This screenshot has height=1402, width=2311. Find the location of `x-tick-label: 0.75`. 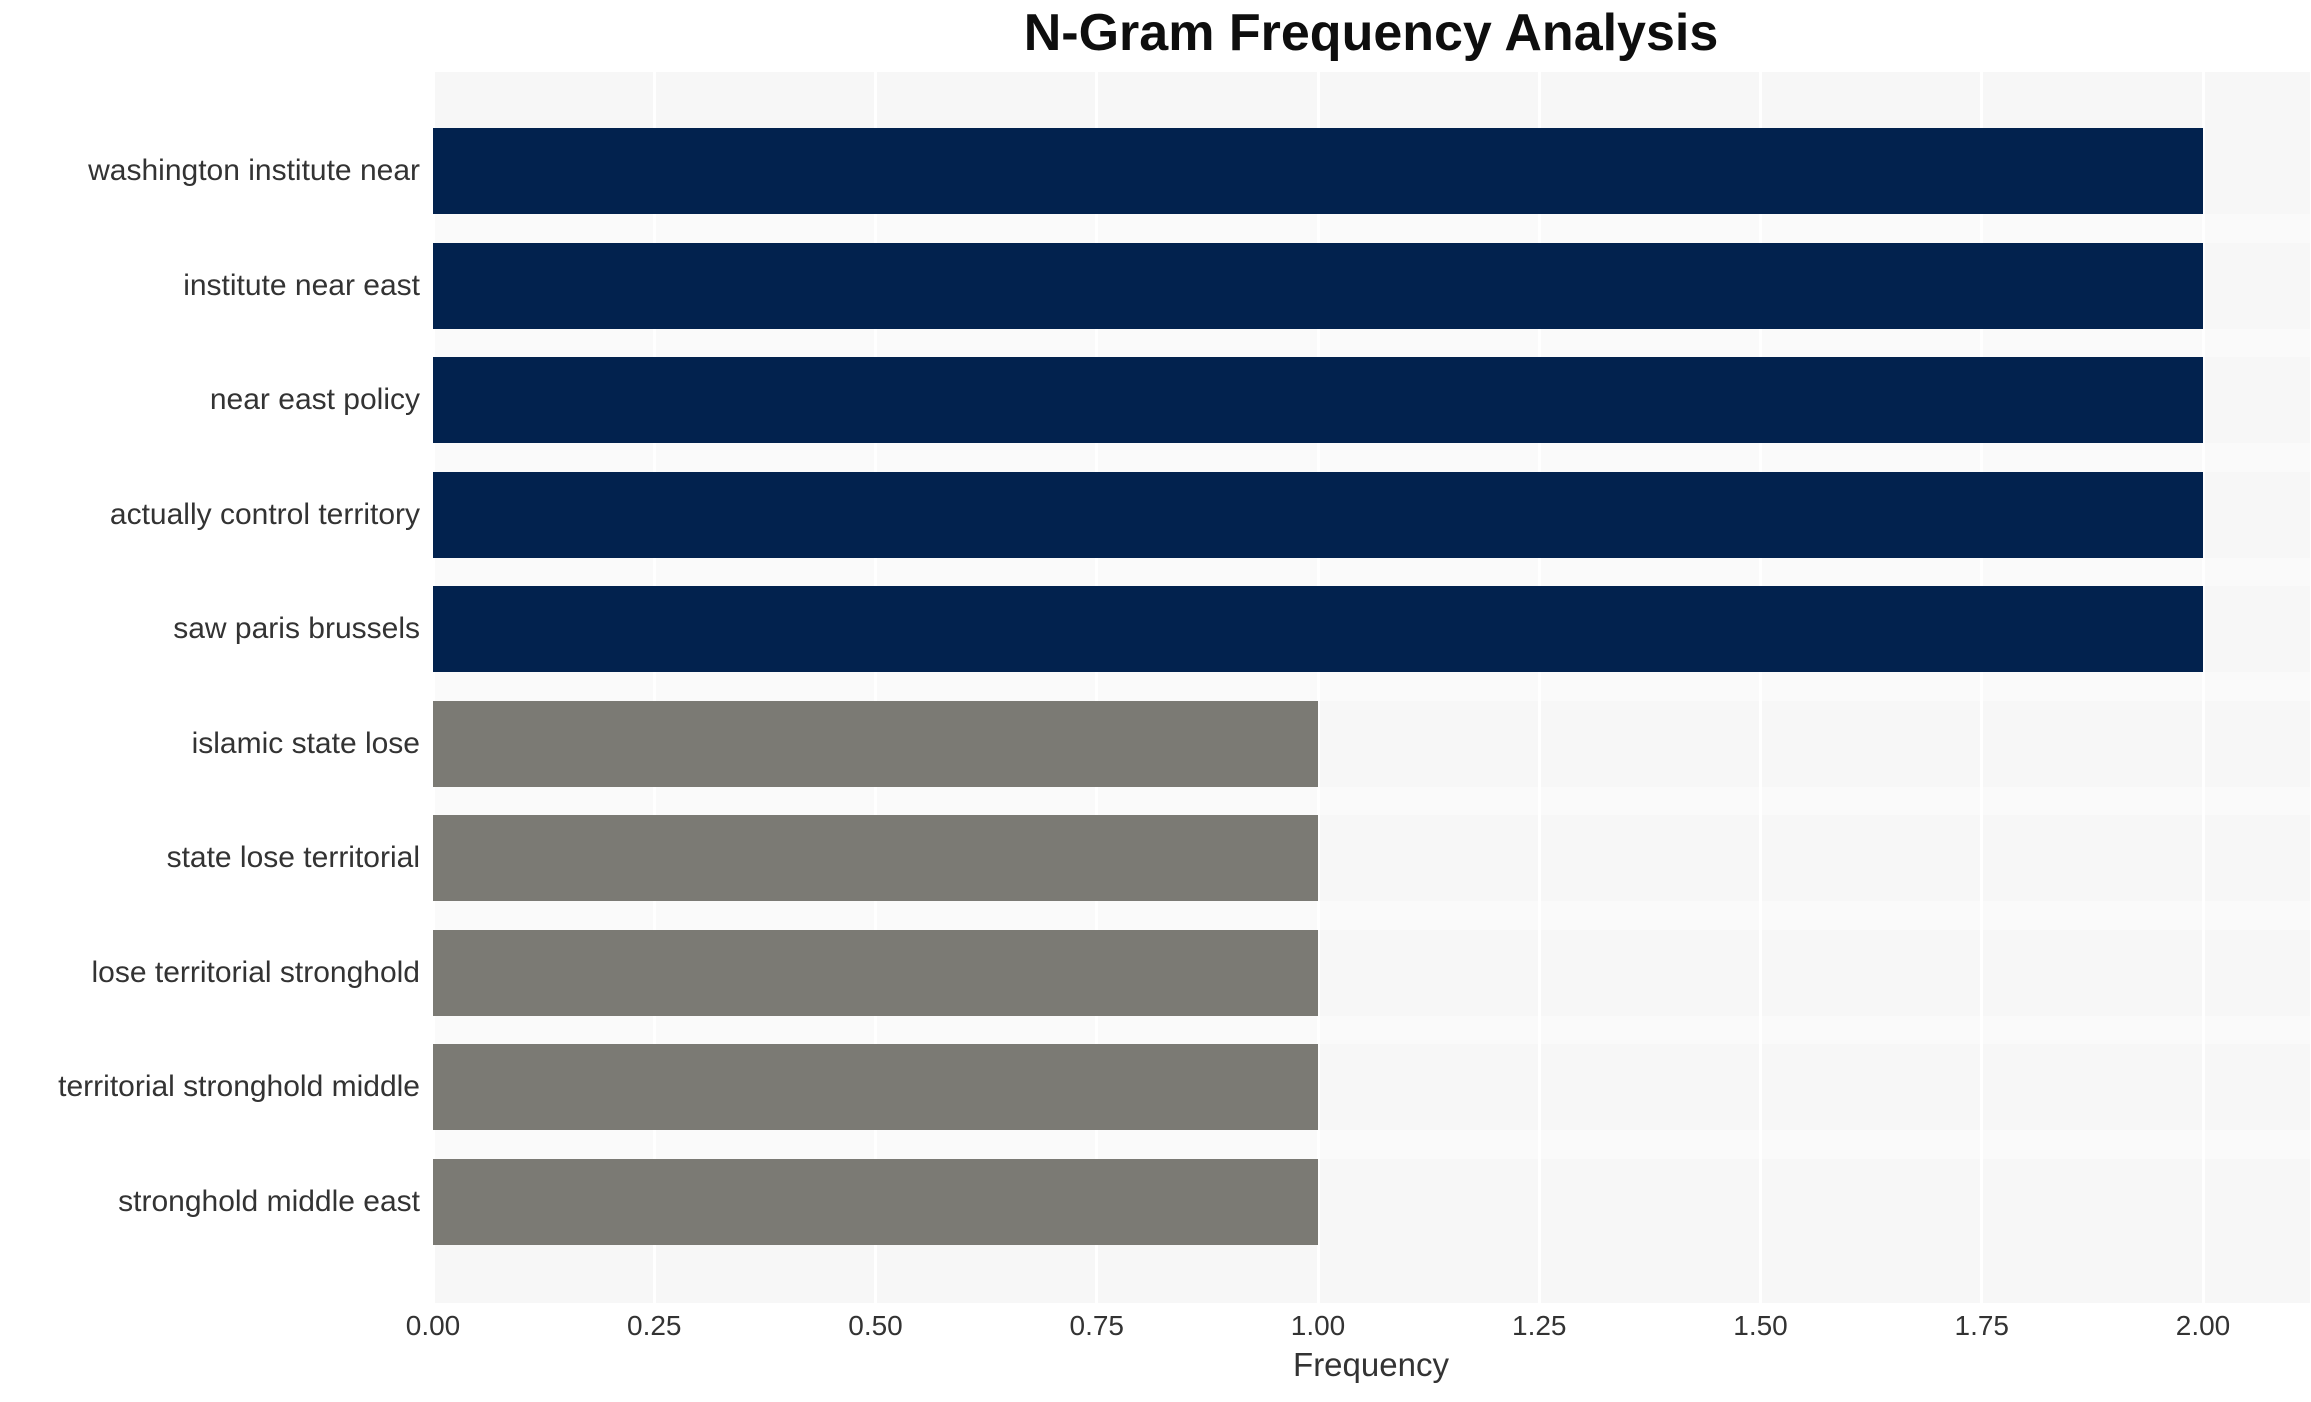

x-tick-label: 0.75 is located at coordinates (1097, 1325).